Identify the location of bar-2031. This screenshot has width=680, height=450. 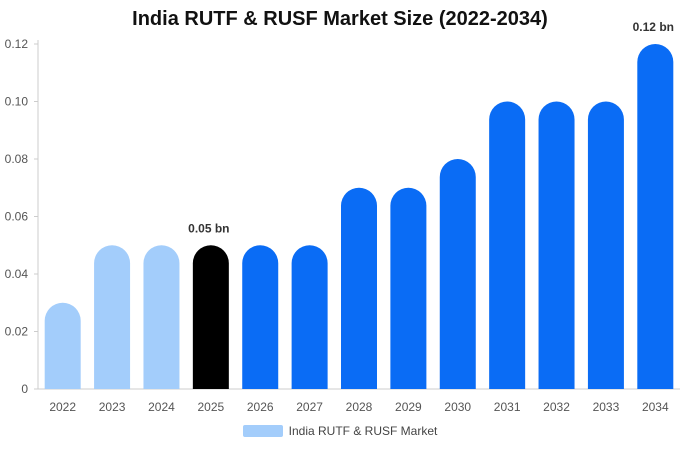
(507, 245).